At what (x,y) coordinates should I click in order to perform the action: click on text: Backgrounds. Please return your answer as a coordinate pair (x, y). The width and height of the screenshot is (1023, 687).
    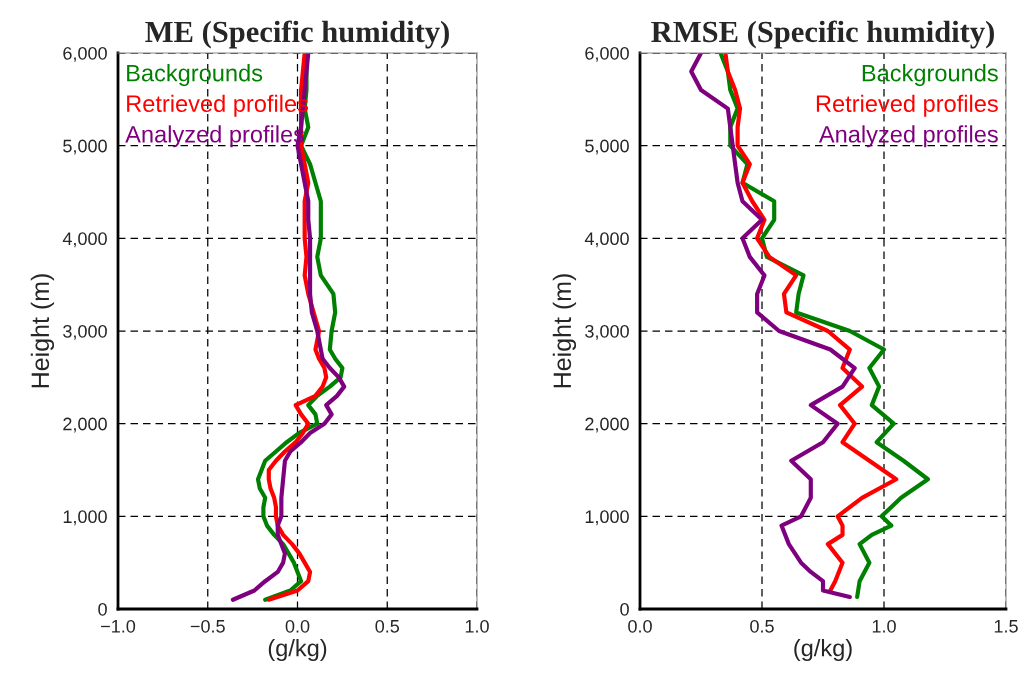
    Looking at the image, I should click on (930, 75).